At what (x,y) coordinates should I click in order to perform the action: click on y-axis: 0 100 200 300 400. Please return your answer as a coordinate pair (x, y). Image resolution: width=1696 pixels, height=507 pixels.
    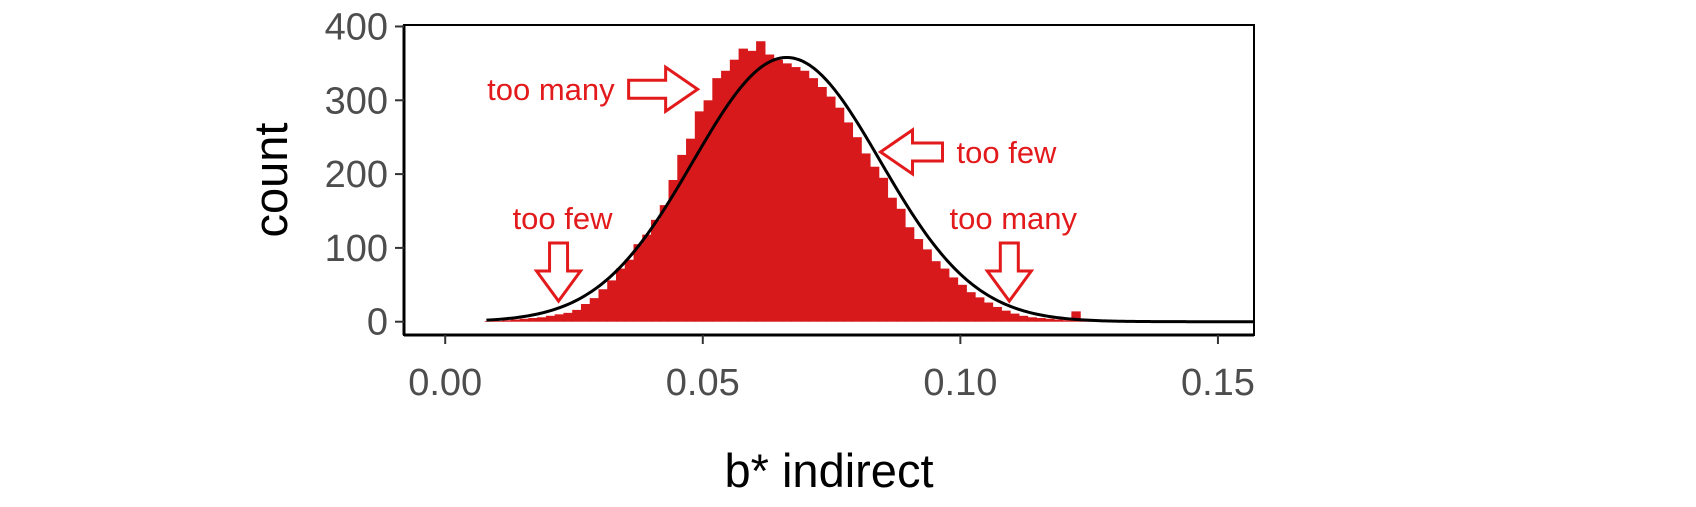
    Looking at the image, I should click on (365, 175).